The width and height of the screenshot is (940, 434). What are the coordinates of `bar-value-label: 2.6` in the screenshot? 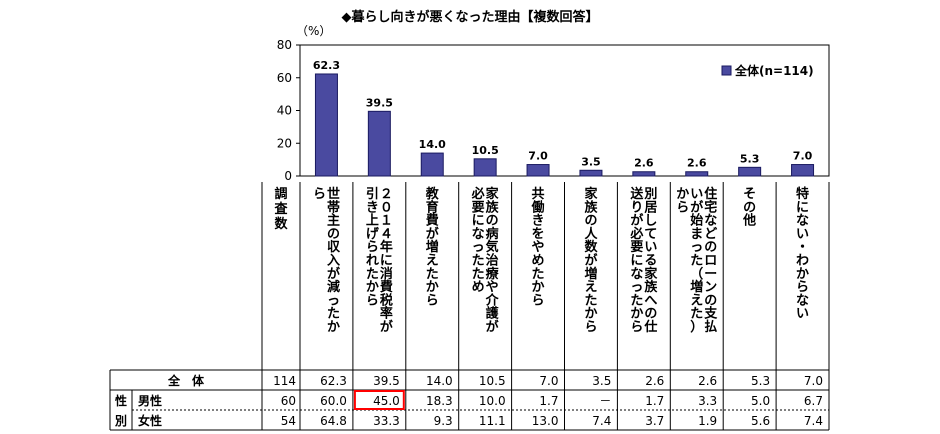 It's located at (644, 163).